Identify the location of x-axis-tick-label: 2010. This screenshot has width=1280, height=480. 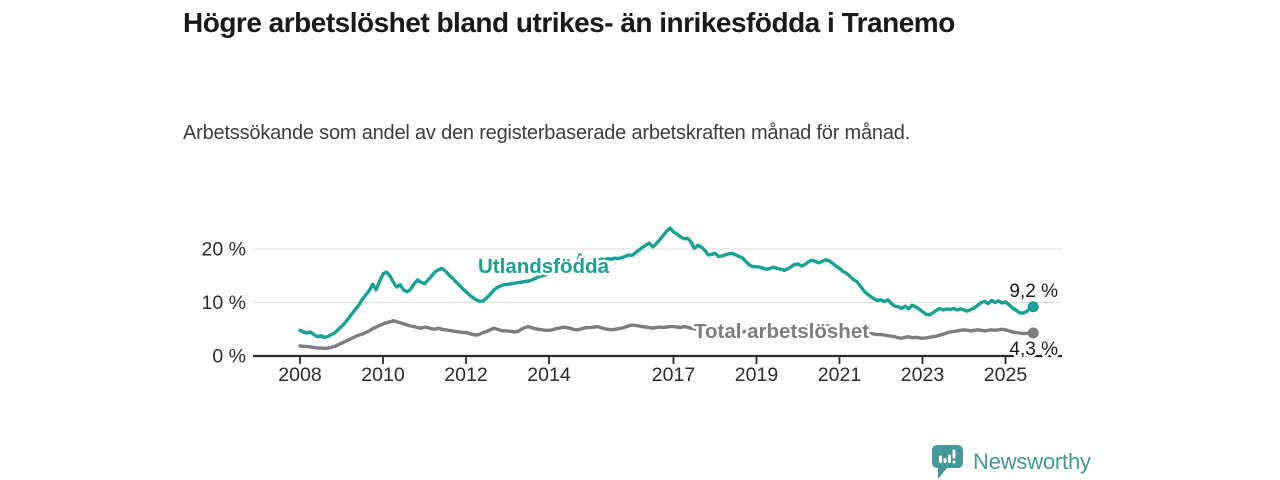
(383, 375).